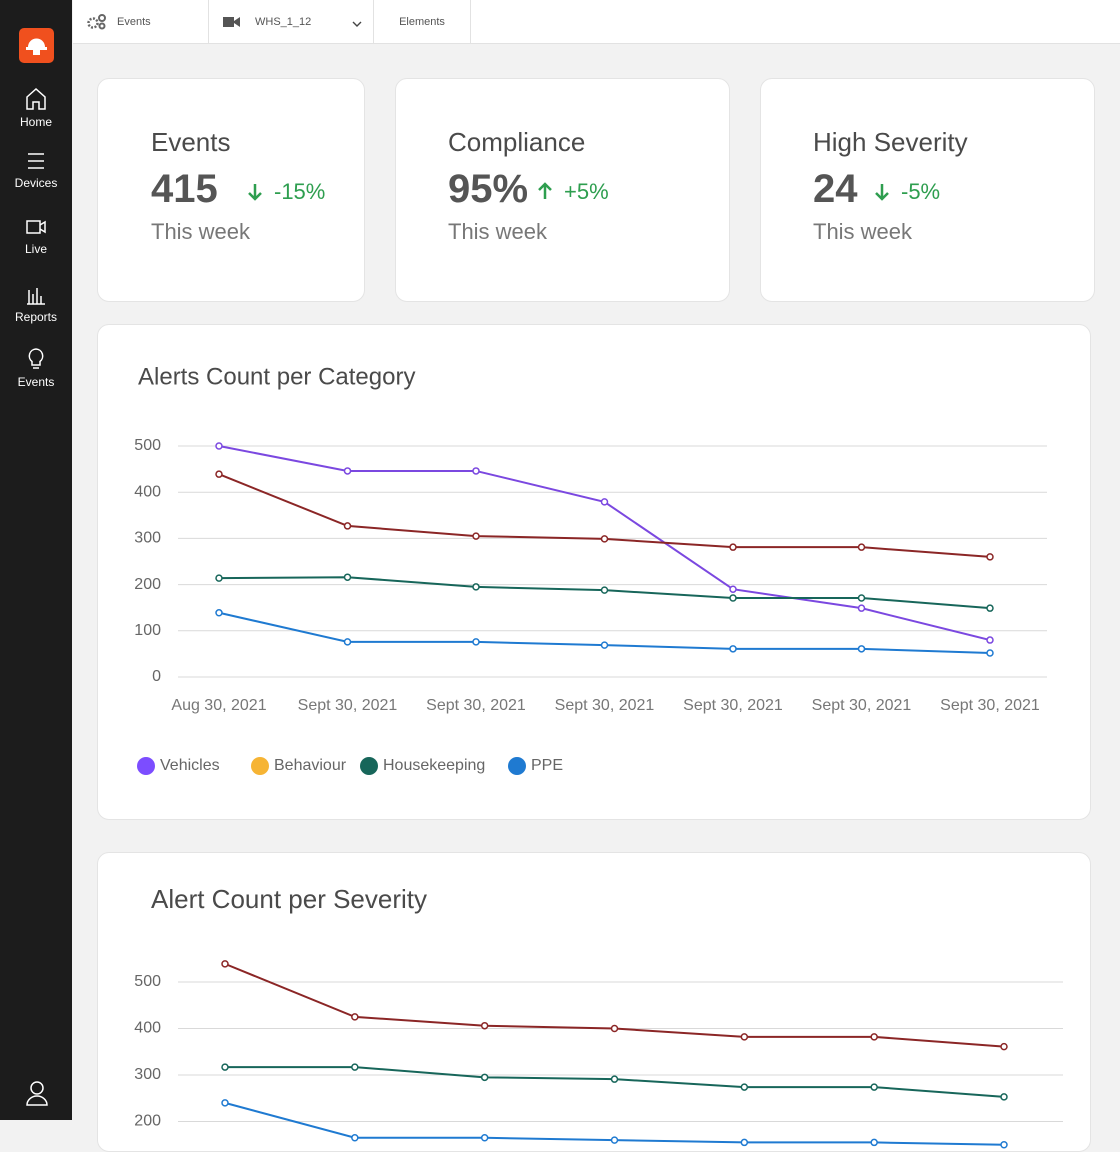 This screenshot has height=1152, width=1120. What do you see at coordinates (184, 189) in the screenshot?
I see `kpi-value: 415` at bounding box center [184, 189].